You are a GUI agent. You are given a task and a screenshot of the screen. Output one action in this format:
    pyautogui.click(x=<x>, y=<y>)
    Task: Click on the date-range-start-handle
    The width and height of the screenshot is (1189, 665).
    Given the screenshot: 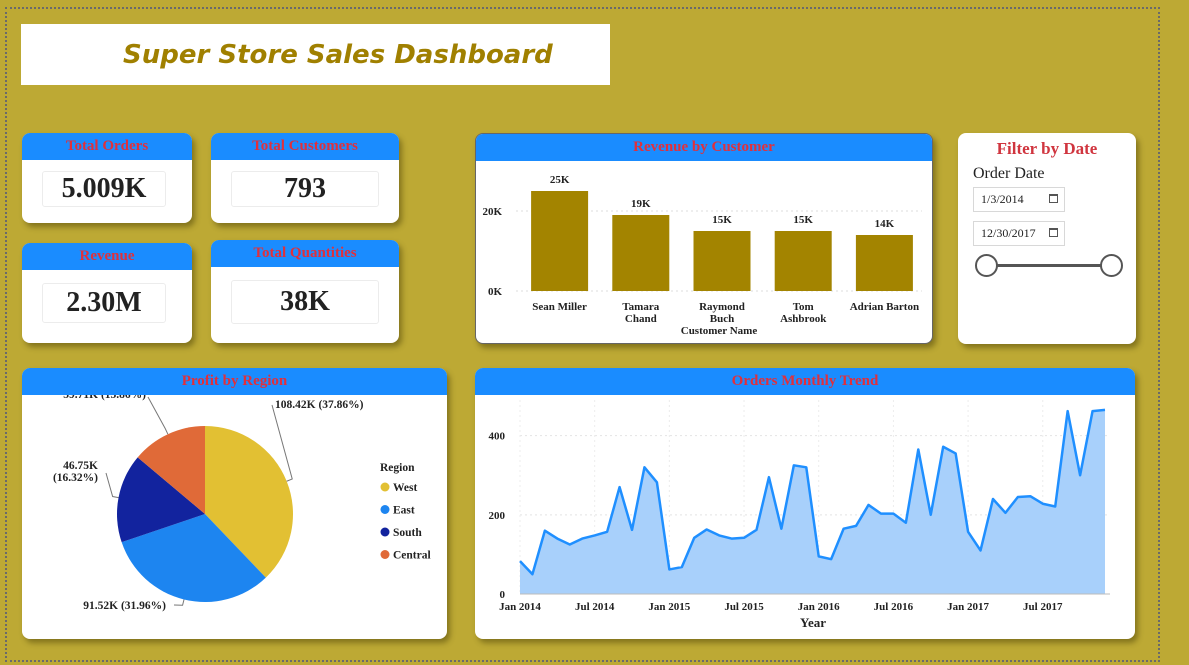 What is the action you would take?
    pyautogui.click(x=986, y=265)
    